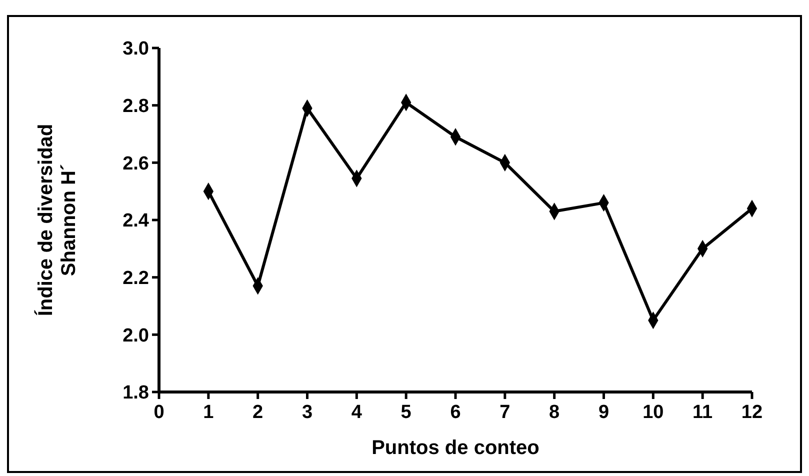  I want to click on y-tick-label: 1.8, so click(135, 393).